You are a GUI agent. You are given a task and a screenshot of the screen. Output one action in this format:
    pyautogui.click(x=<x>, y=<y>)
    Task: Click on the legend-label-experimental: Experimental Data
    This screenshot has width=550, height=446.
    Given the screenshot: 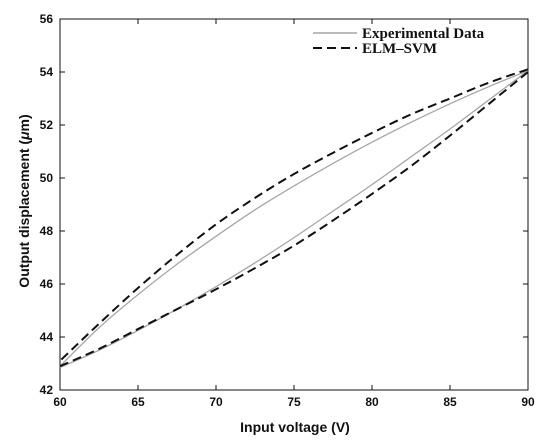 What is the action you would take?
    pyautogui.click(x=423, y=34)
    